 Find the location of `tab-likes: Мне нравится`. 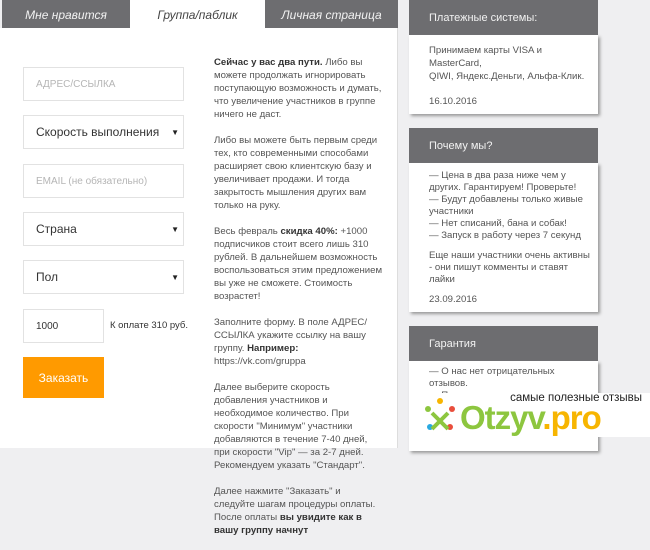

tab-likes: Мне нравится is located at coordinates (66, 14).